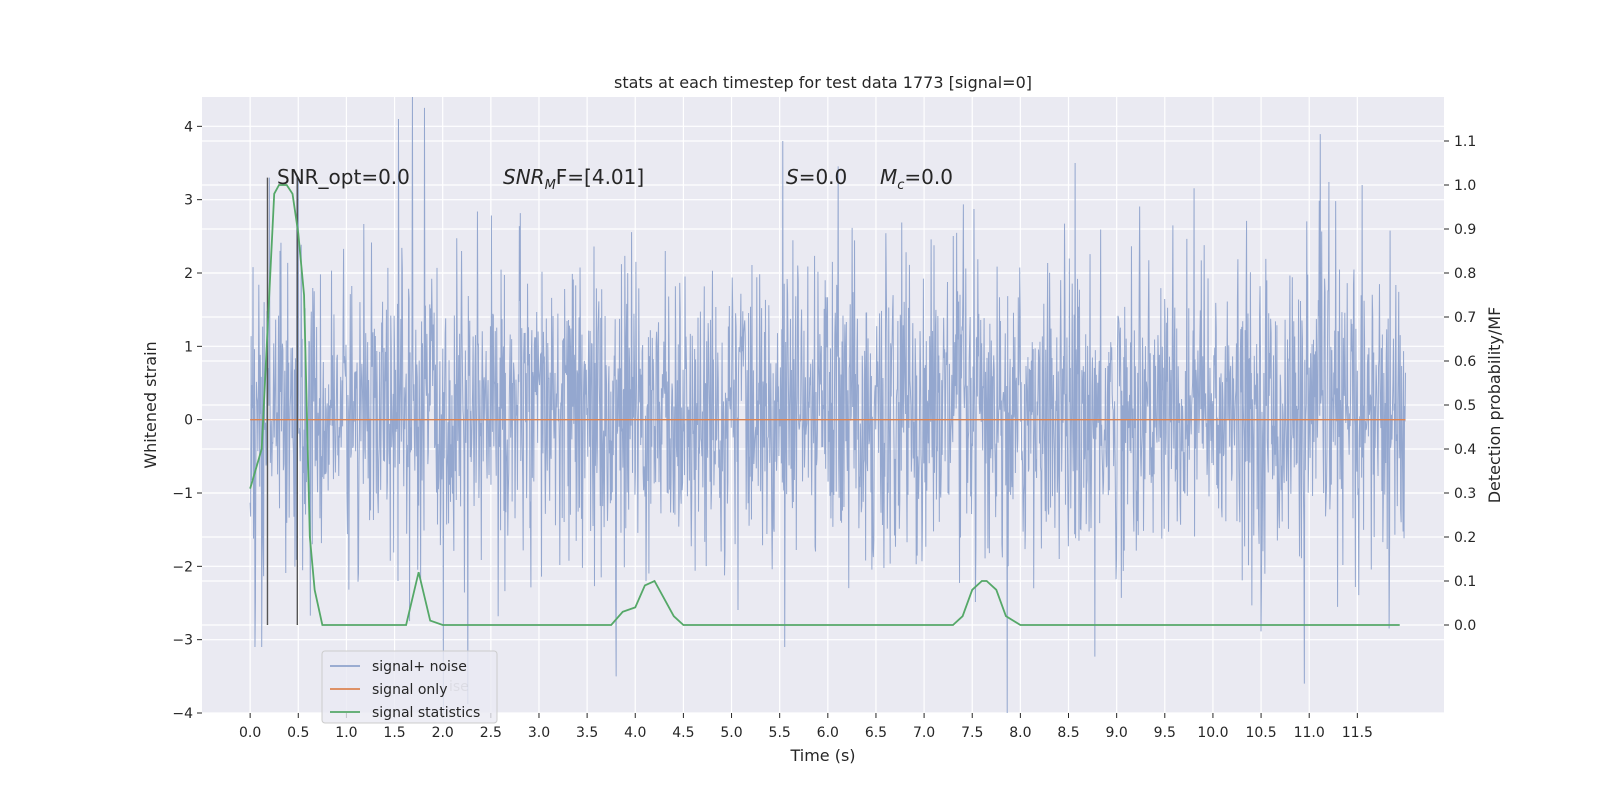 Image resolution: width=1600 pixels, height=800 pixels. Describe the element at coordinates (816, 177) in the screenshot. I see `annotation-s: S=0.0` at that location.